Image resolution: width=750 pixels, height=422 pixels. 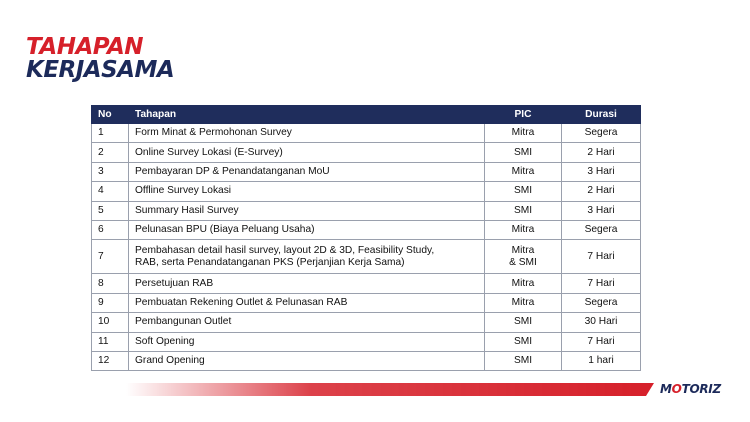 I want to click on logo-o-letter: O, so click(x=676, y=389).